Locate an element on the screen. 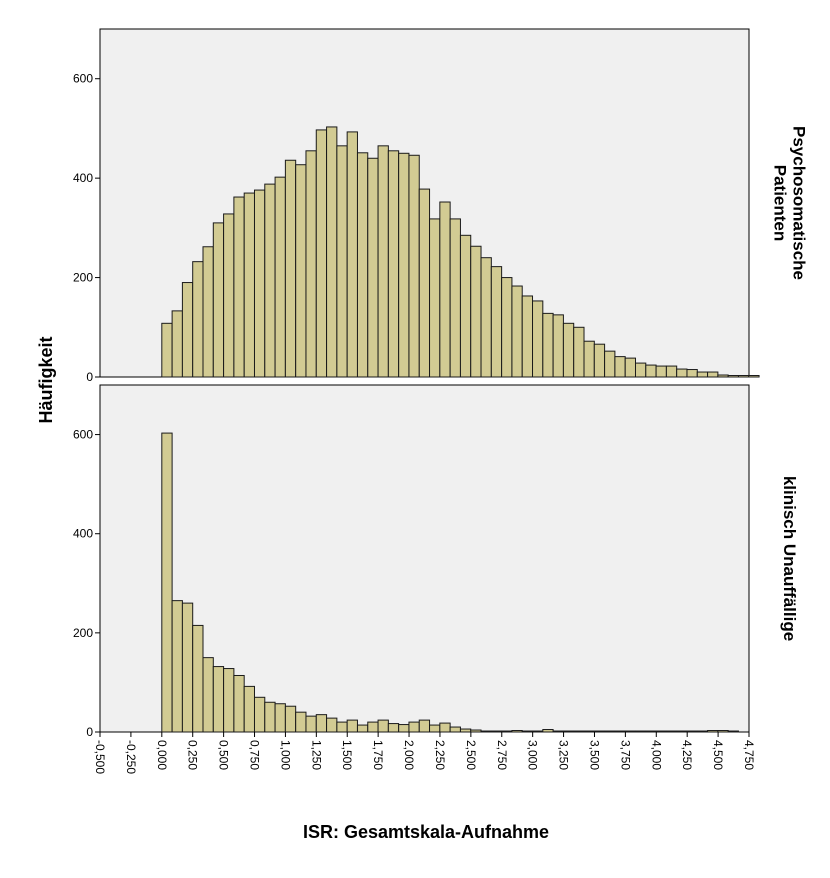 The image size is (830, 878). x-tick-label: 0,000 is located at coordinates (162, 755).